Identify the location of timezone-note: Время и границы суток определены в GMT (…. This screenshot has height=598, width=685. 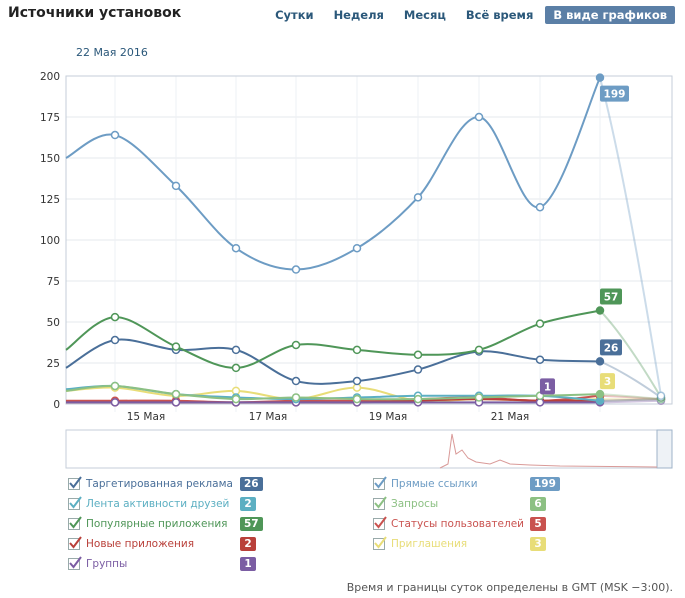
(509, 587).